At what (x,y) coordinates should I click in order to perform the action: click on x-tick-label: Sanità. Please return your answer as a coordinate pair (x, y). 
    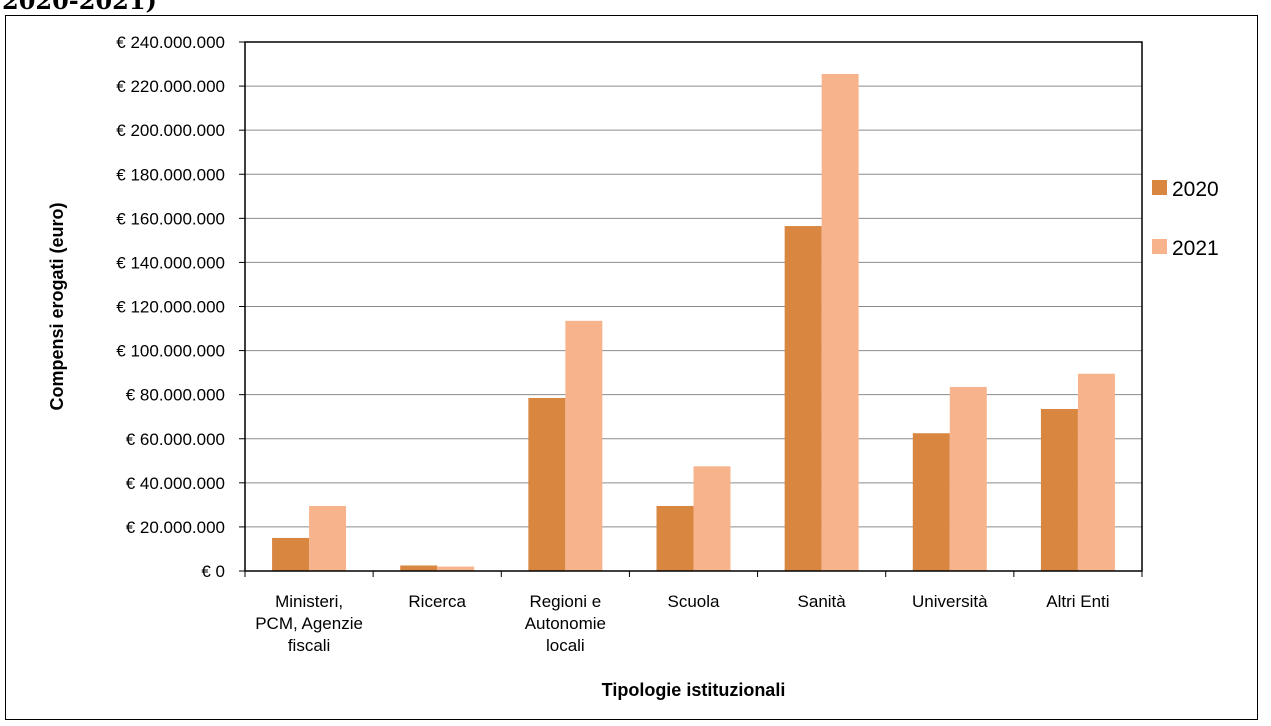
    Looking at the image, I should click on (822, 601).